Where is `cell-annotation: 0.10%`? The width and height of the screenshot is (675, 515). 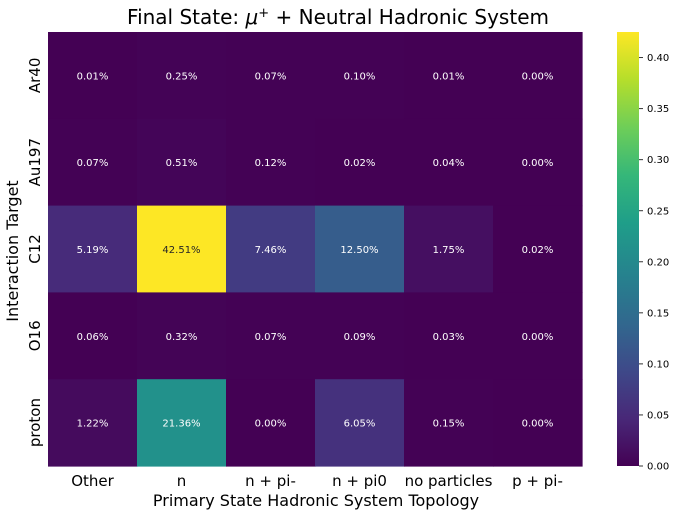
cell-annotation: 0.10% is located at coordinates (360, 76).